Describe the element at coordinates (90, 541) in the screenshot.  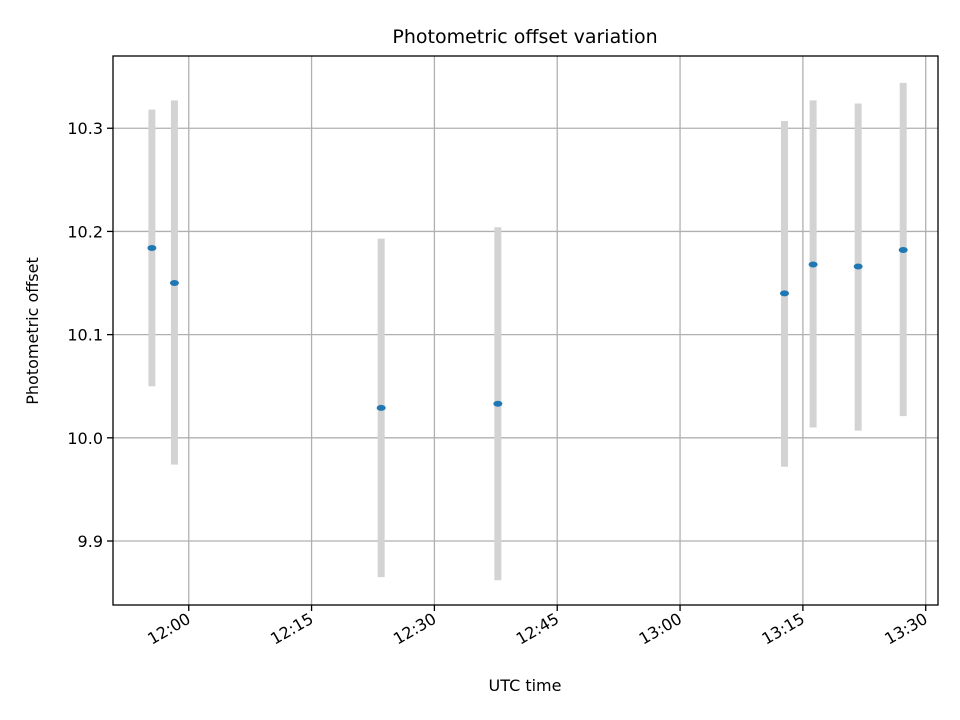
I see `y-tick-label: 9.9` at that location.